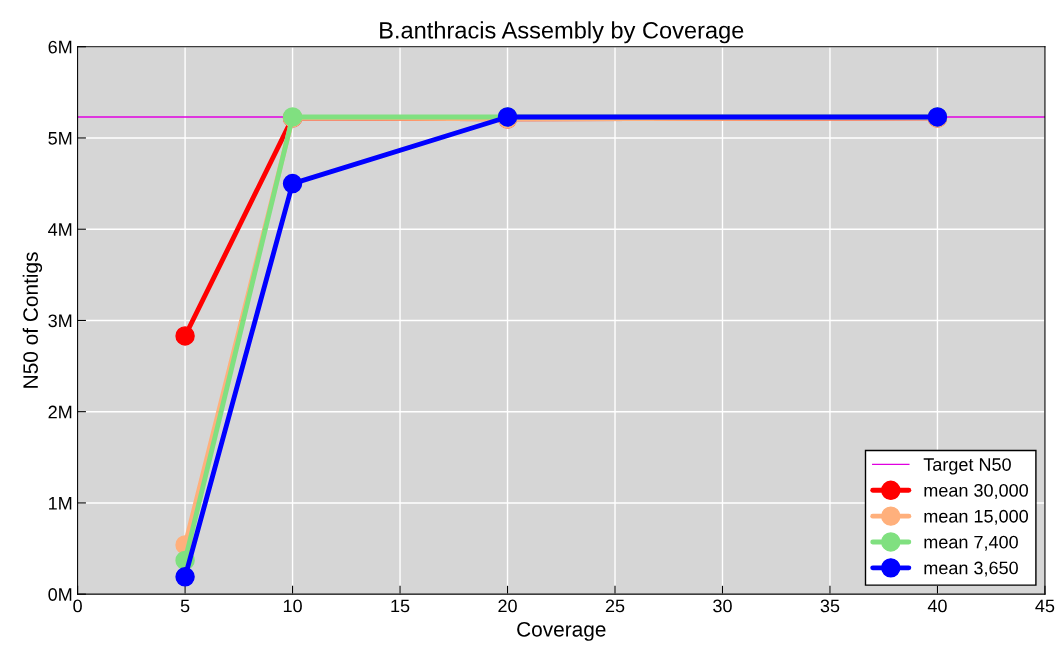  Describe the element at coordinates (32, 320) in the screenshot. I see `y-axis-title: N50 of Contigs` at that location.